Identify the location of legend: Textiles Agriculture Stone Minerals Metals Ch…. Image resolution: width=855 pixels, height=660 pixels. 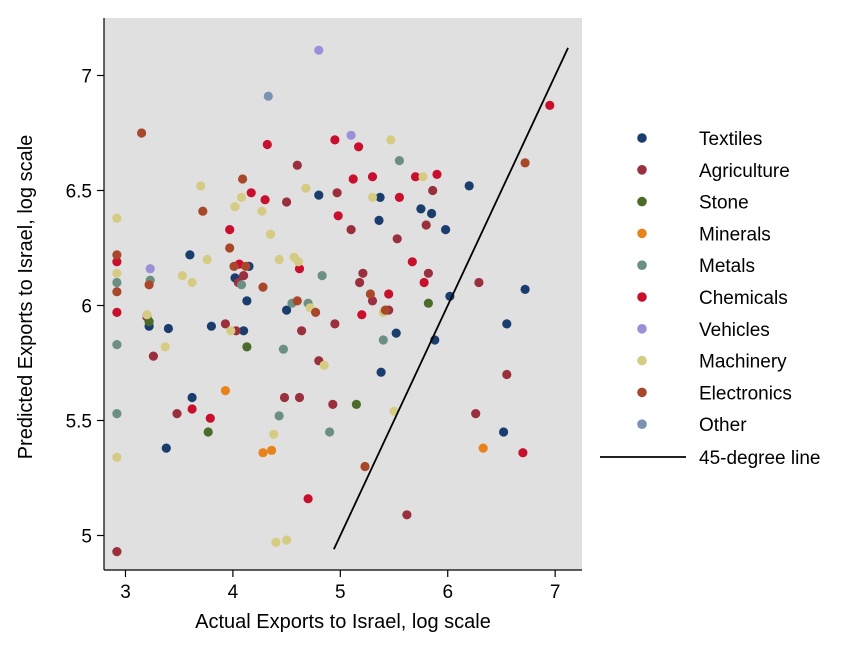
(710, 299).